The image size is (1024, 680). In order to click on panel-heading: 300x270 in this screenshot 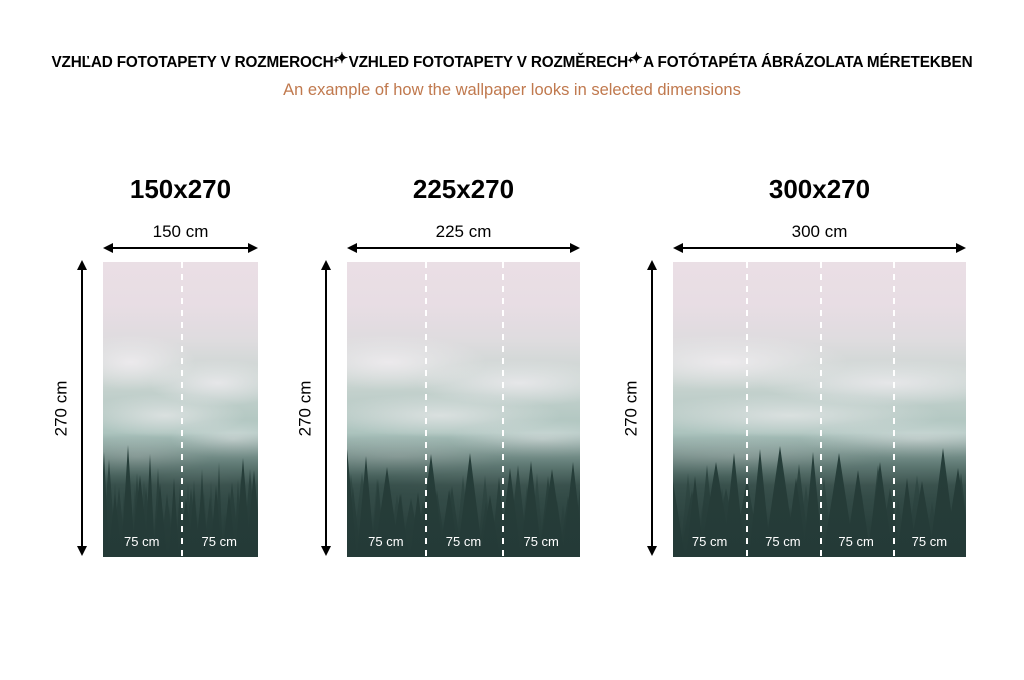, I will do `click(819, 189)`.